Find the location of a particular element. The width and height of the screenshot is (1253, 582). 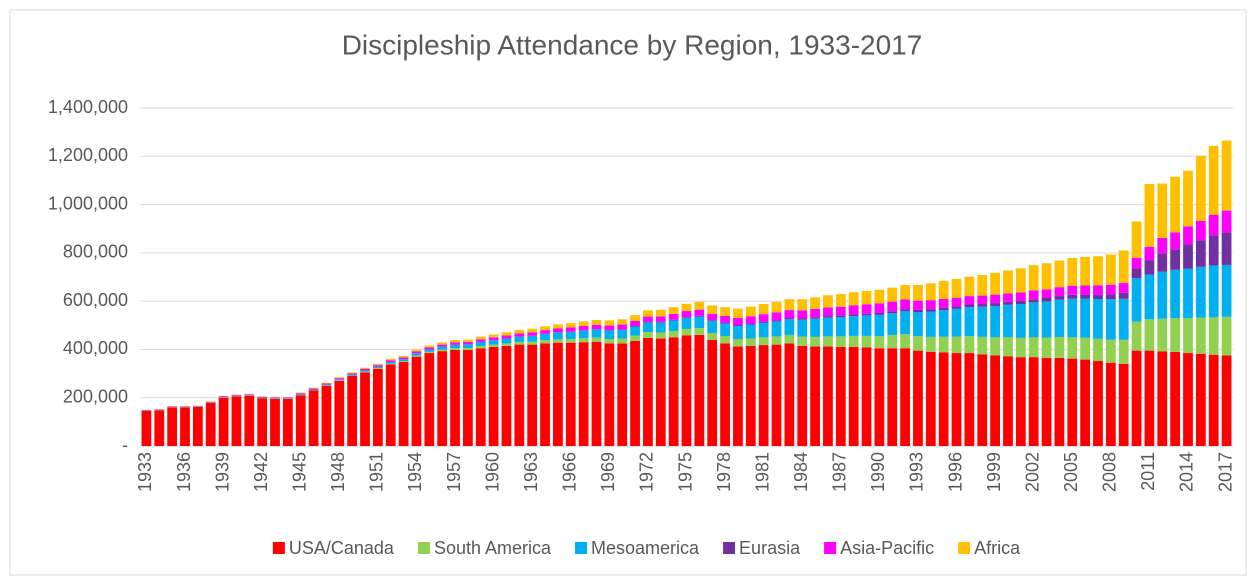

x-tick-label: 1993 is located at coordinates (917, 472).